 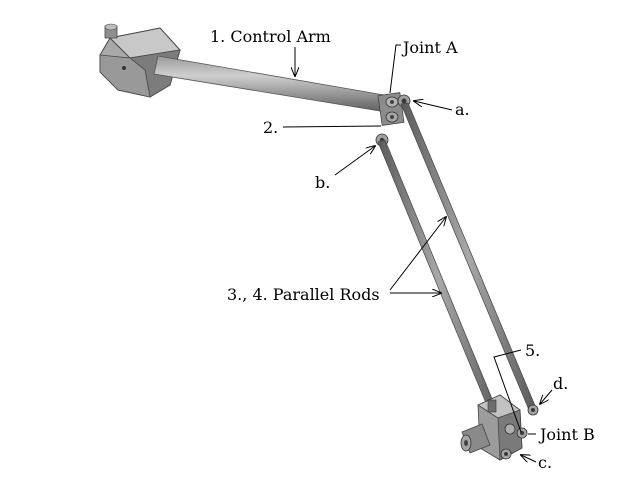 I want to click on b-label: b., so click(x=322, y=182).